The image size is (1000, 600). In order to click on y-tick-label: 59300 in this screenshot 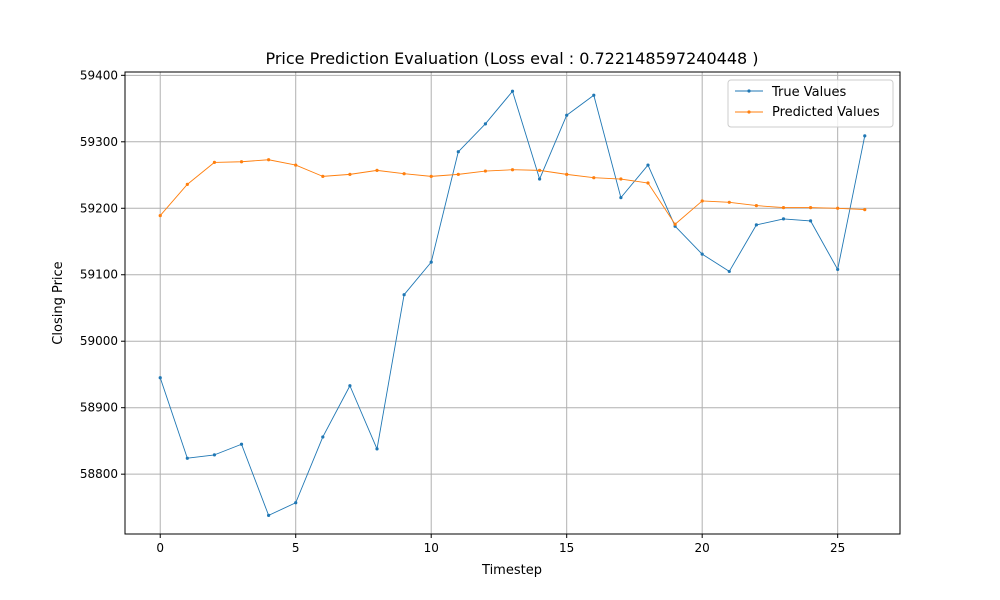, I will do `click(99, 142)`.